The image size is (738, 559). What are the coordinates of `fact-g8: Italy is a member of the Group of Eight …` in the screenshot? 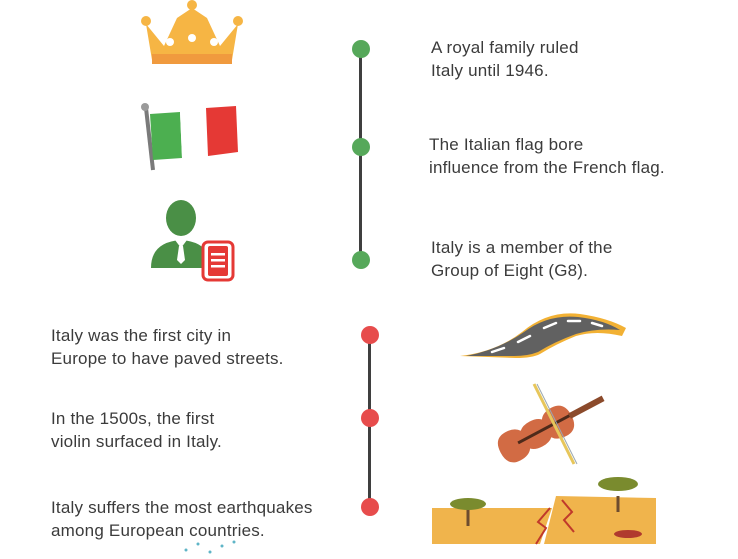 It's located at (521, 259).